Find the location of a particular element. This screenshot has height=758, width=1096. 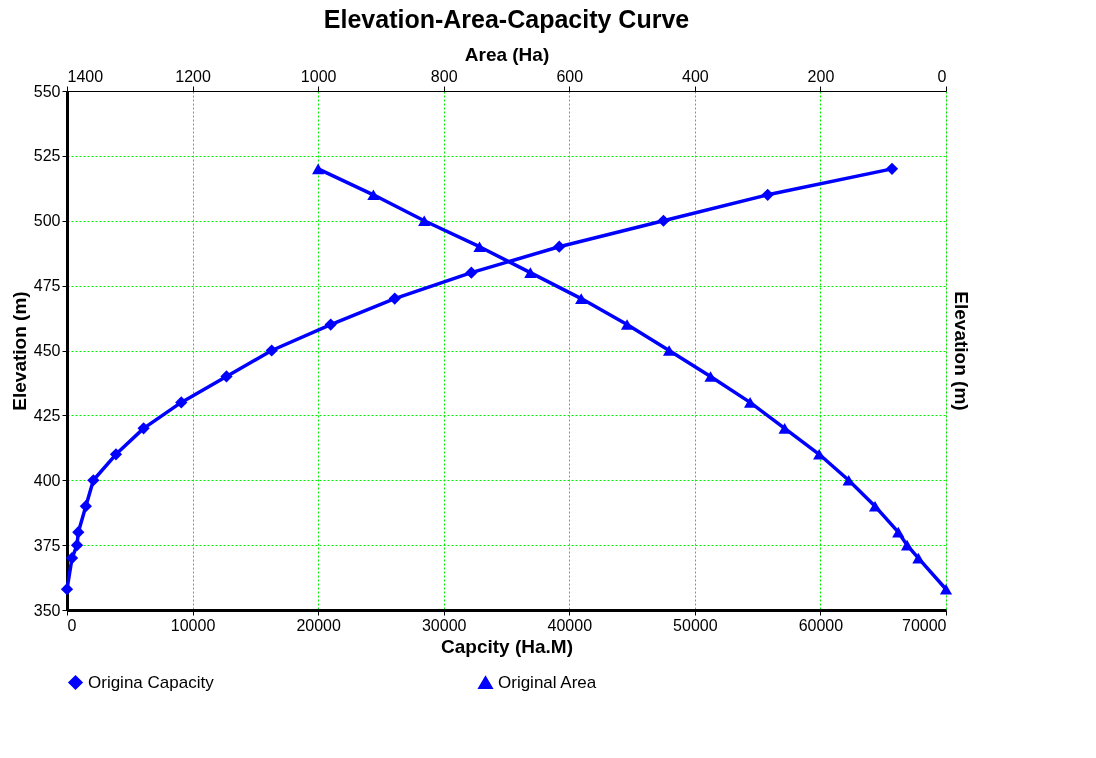

x2-tick-label: 1200 is located at coordinates (193, 76).